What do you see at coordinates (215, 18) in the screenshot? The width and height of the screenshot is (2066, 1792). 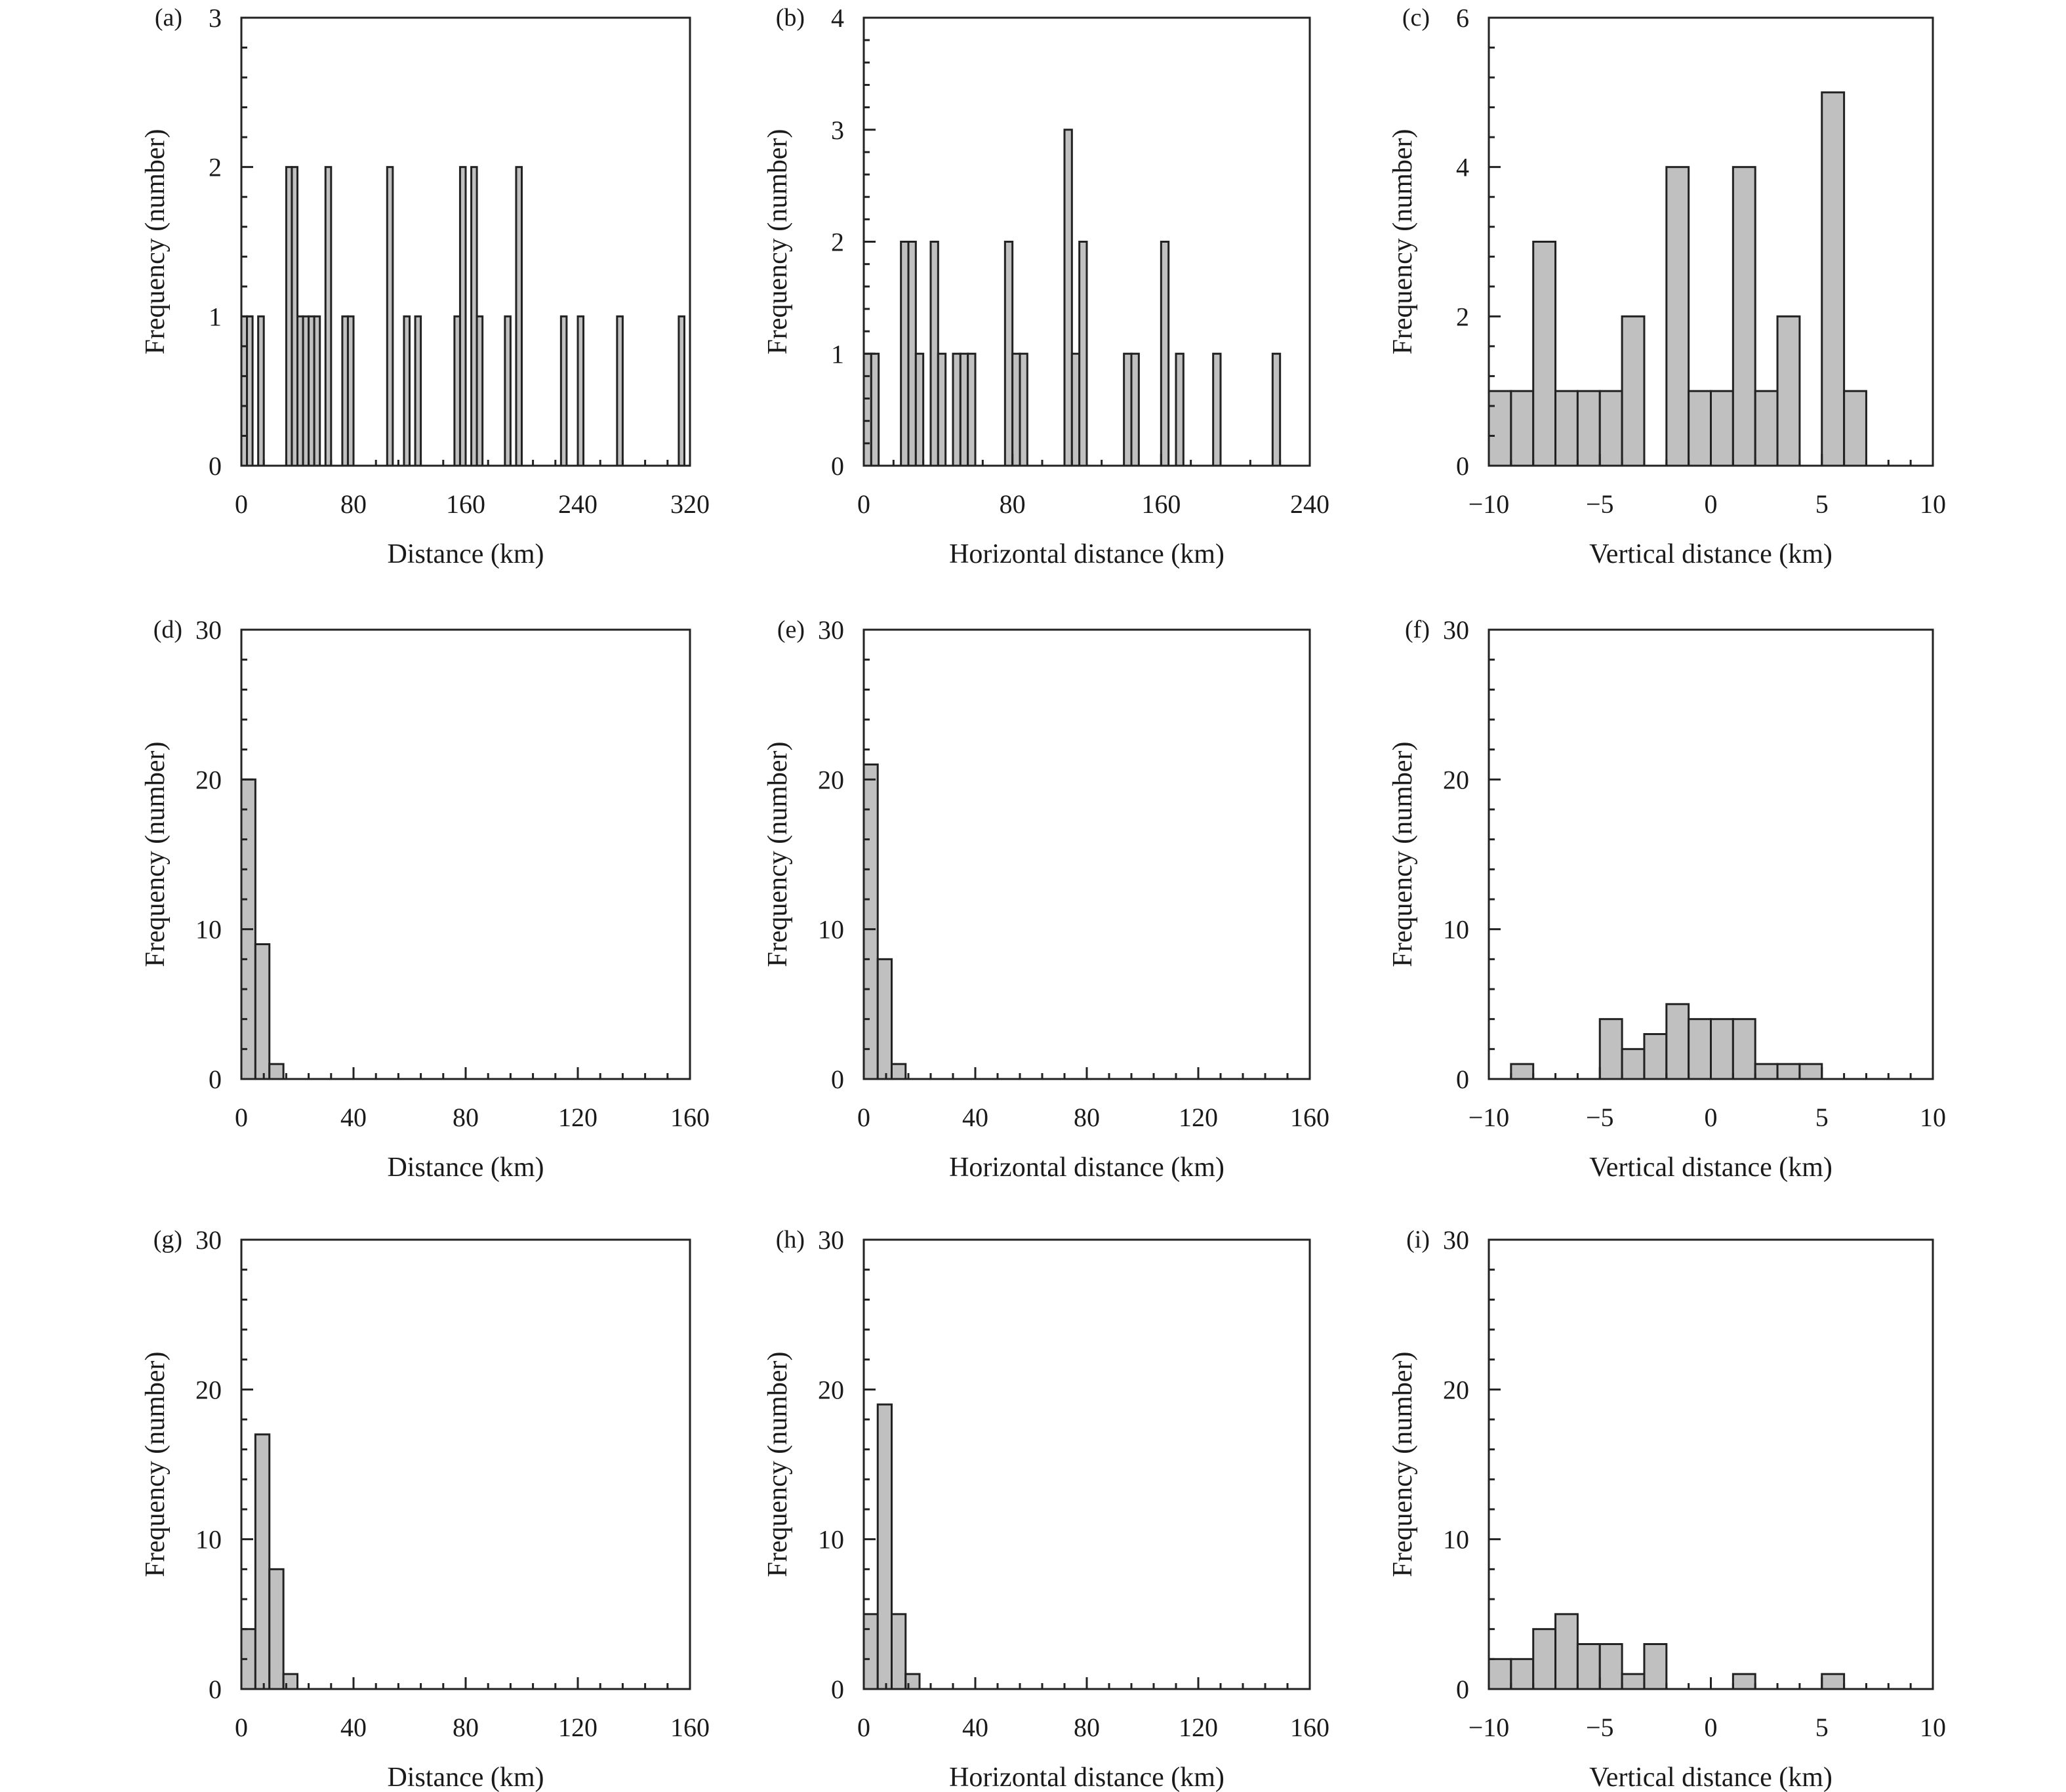 I see `y-tick-label: 3` at bounding box center [215, 18].